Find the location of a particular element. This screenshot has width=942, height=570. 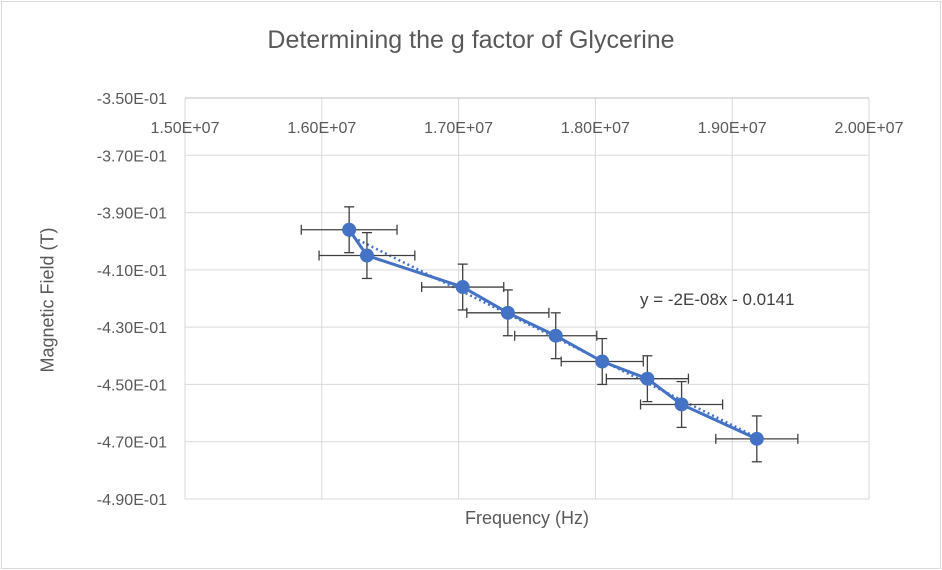

y-tick-label: -3.50E-01 is located at coordinates (132, 99).